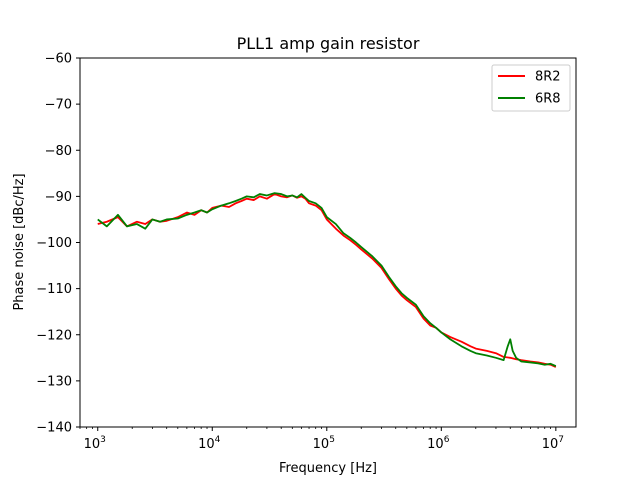  Describe the element at coordinates (438, 443) in the screenshot. I see `x-tick-label: 106` at that location.